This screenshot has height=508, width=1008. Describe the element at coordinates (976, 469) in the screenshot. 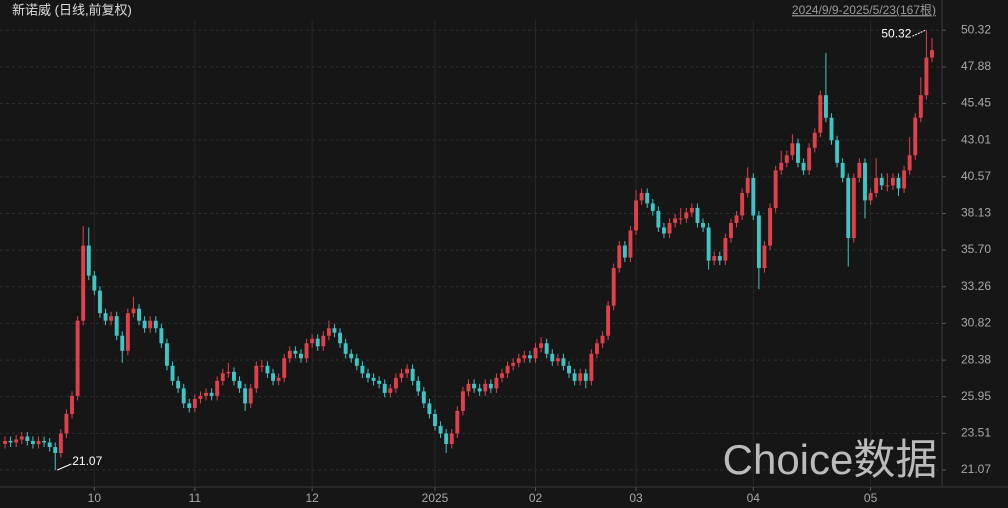

I see `y-tick-label: 21.07` at that location.